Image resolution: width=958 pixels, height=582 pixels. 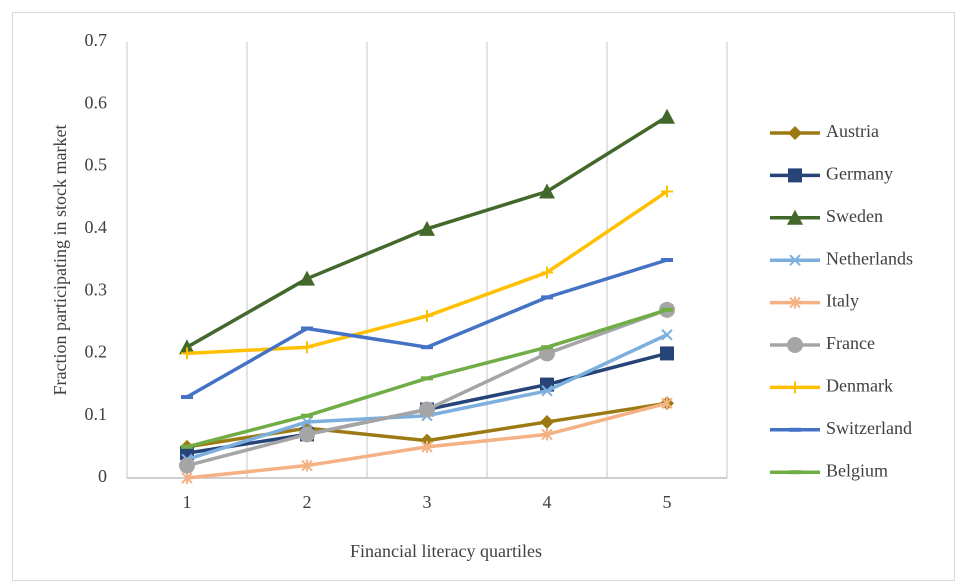 I want to click on legend-label: Austria, so click(x=852, y=131).